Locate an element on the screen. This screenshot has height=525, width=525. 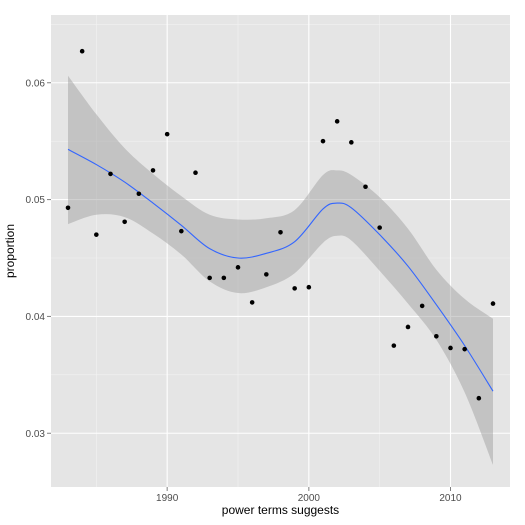
x-tick-label: 2000 is located at coordinates (309, 498).